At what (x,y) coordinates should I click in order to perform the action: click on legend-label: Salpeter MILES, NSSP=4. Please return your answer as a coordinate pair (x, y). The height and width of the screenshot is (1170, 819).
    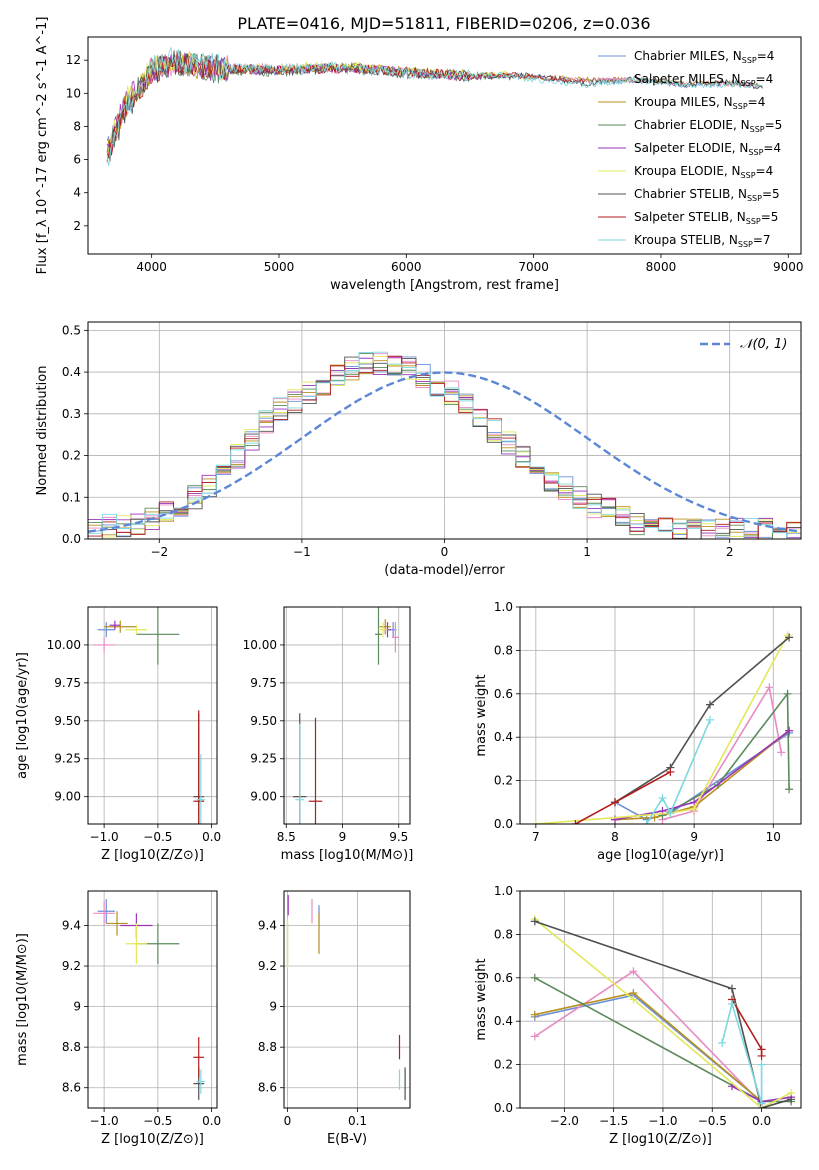
    Looking at the image, I should click on (703, 80).